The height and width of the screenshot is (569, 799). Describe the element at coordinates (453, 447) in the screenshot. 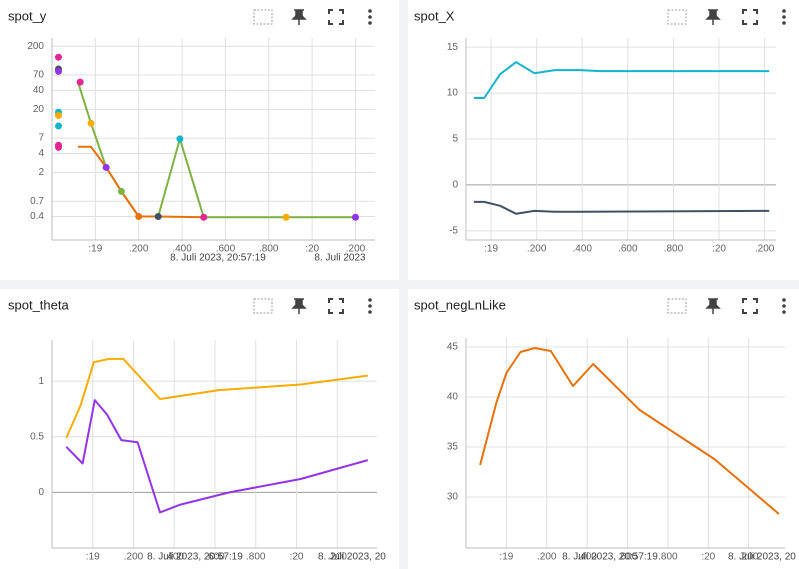

I see `y-tick-label: 35` at that location.